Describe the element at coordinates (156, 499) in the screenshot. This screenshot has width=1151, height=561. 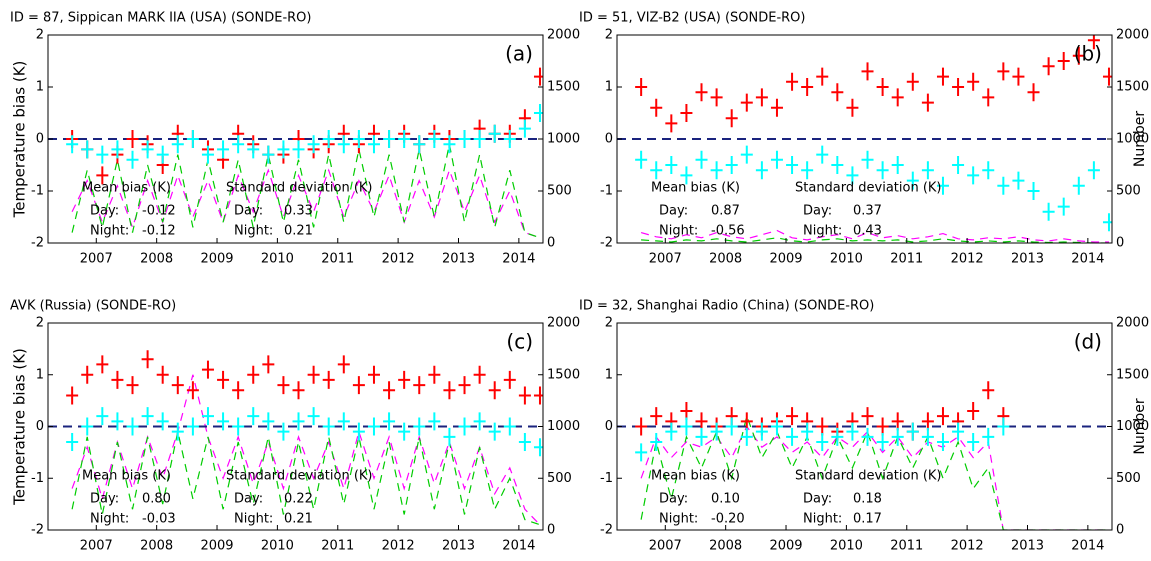
I see `stat-value: 0.80` at that location.